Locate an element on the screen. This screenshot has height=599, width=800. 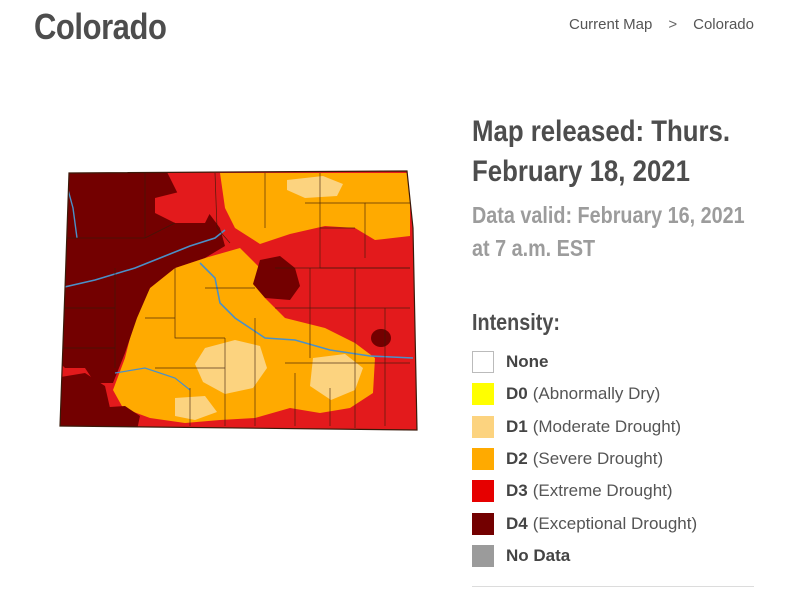
d2-region-central is located at coordinates (244, 335).